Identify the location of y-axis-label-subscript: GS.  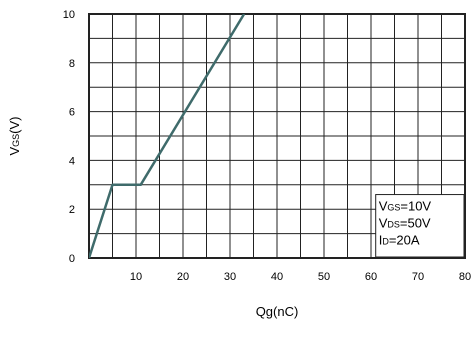
(16, 140).